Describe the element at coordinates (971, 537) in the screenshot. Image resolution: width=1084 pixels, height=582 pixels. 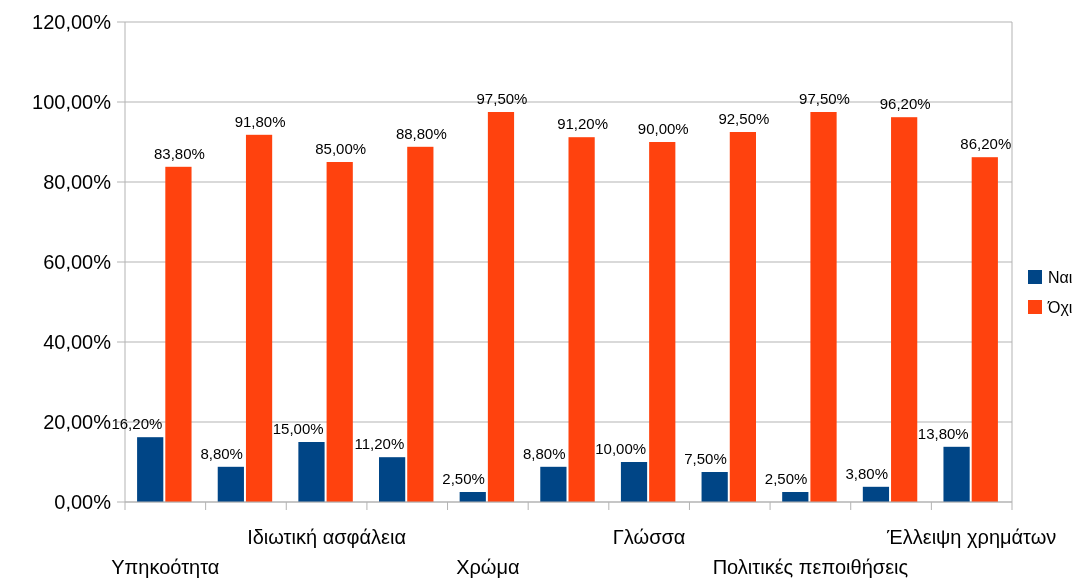
I see `x-tick-label: Έλλειψη χρημάτων` at that location.